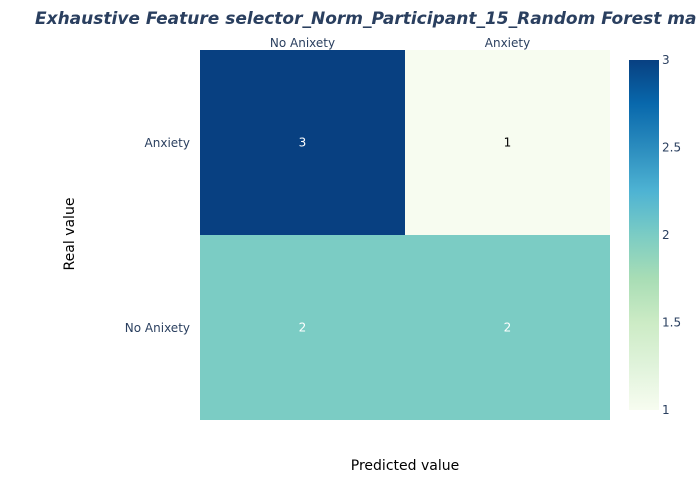  Describe the element at coordinates (666, 60) in the screenshot. I see `colorbar-tick-label: 3` at that location.